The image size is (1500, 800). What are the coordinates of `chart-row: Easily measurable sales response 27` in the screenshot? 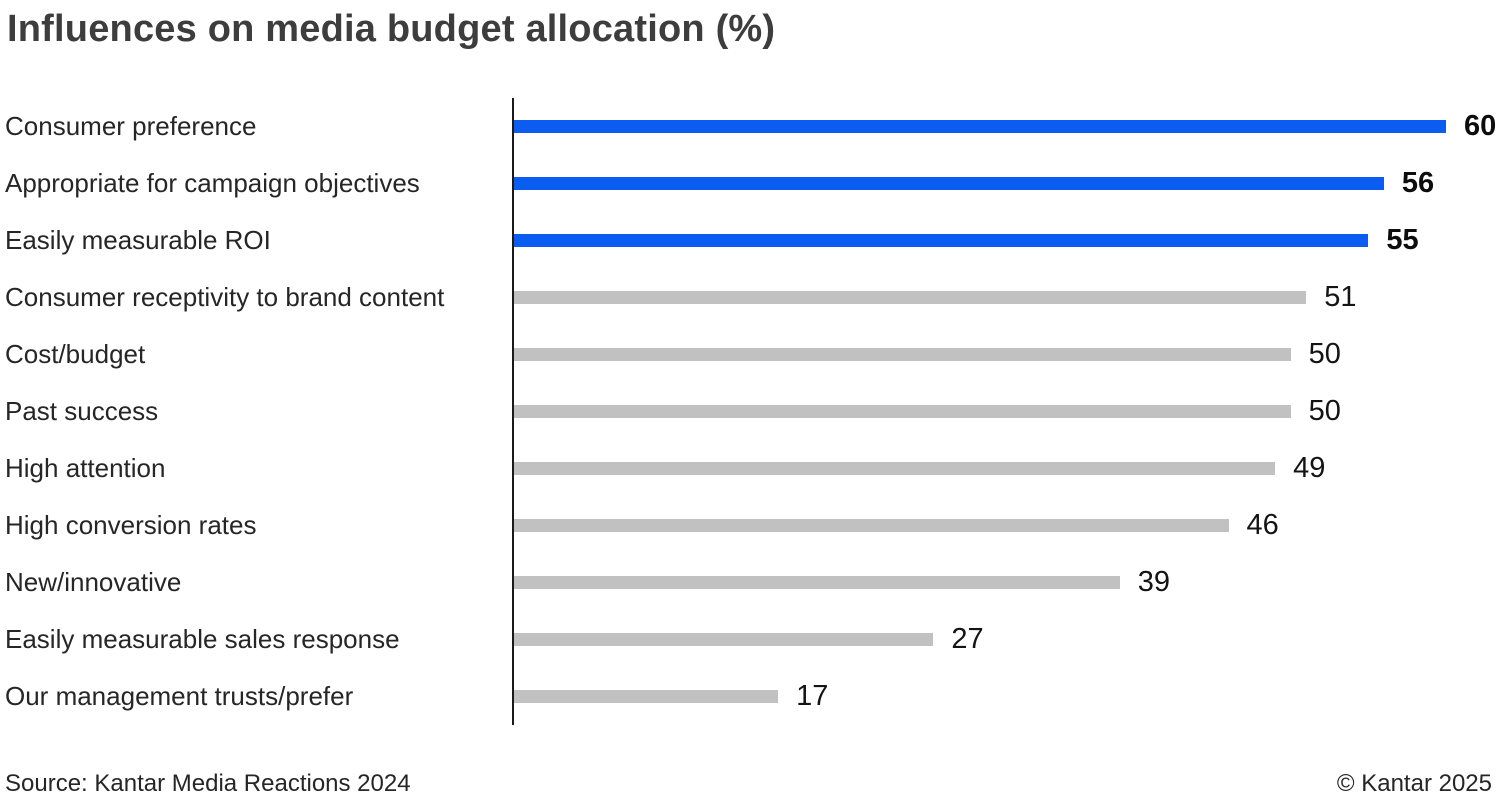 It's located at (750, 639).